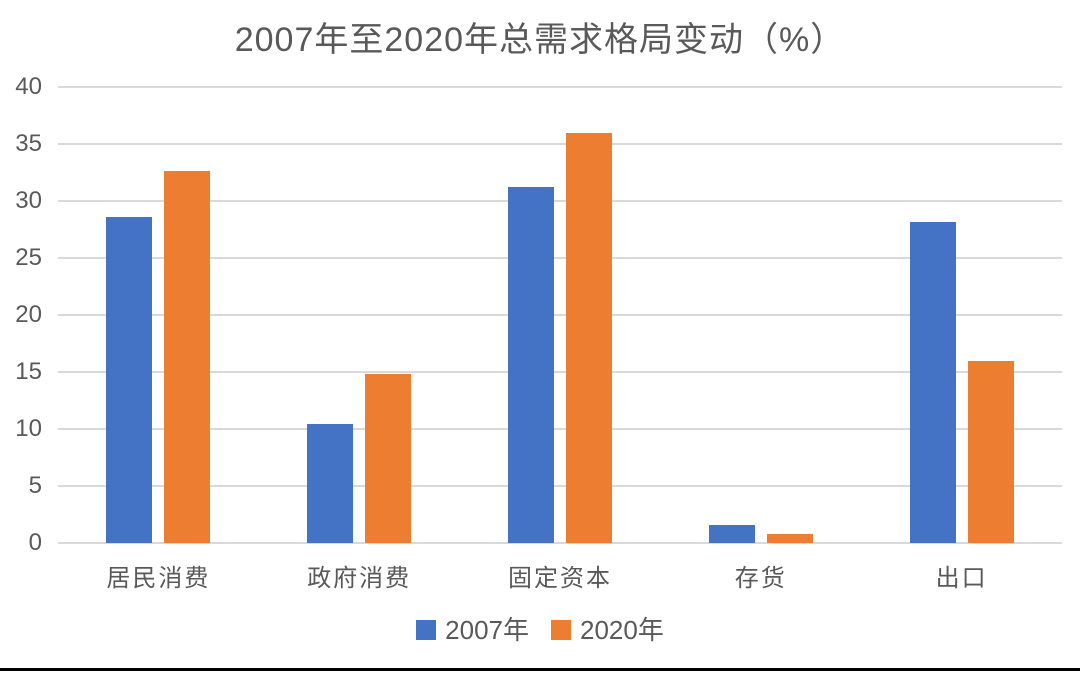 The height and width of the screenshot is (675, 1080). What do you see at coordinates (28, 86) in the screenshot?
I see `y-tick-label: 40` at bounding box center [28, 86].